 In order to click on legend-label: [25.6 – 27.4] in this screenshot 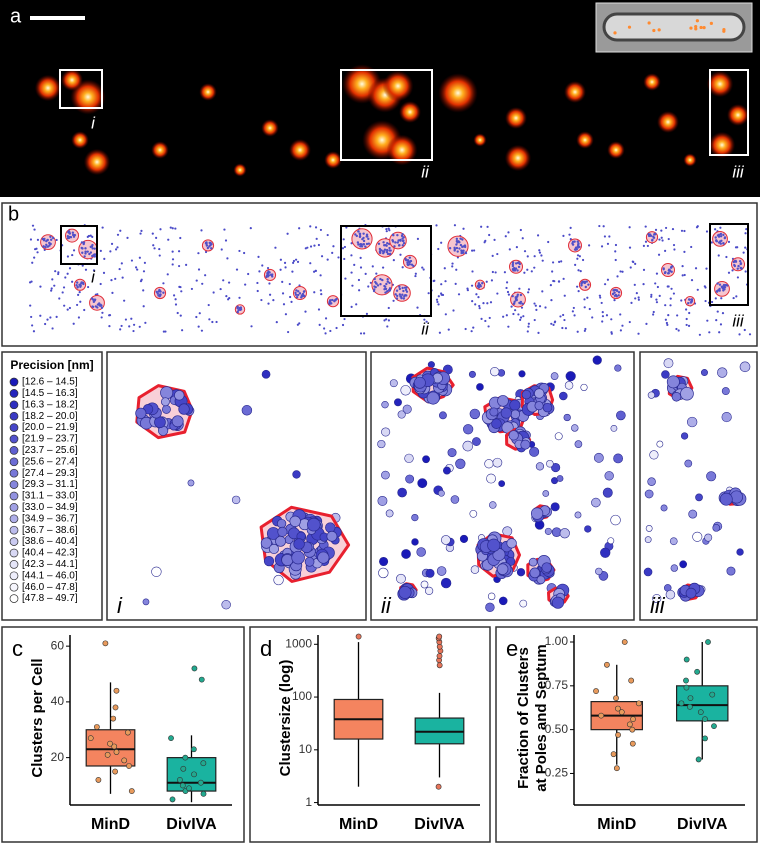, I will do `click(50, 461)`.